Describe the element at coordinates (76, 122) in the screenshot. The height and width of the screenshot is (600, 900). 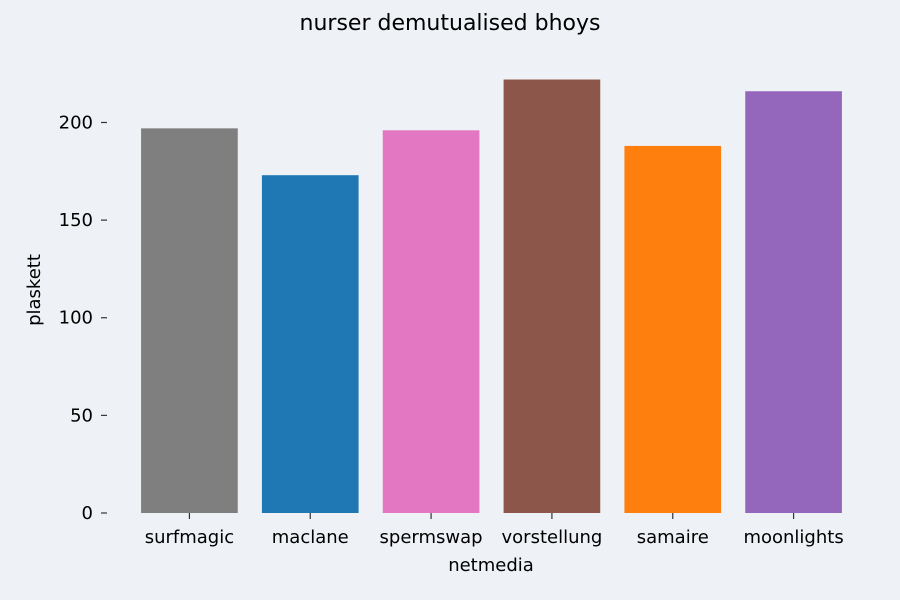
I see `y-tick-label: 200` at that location.